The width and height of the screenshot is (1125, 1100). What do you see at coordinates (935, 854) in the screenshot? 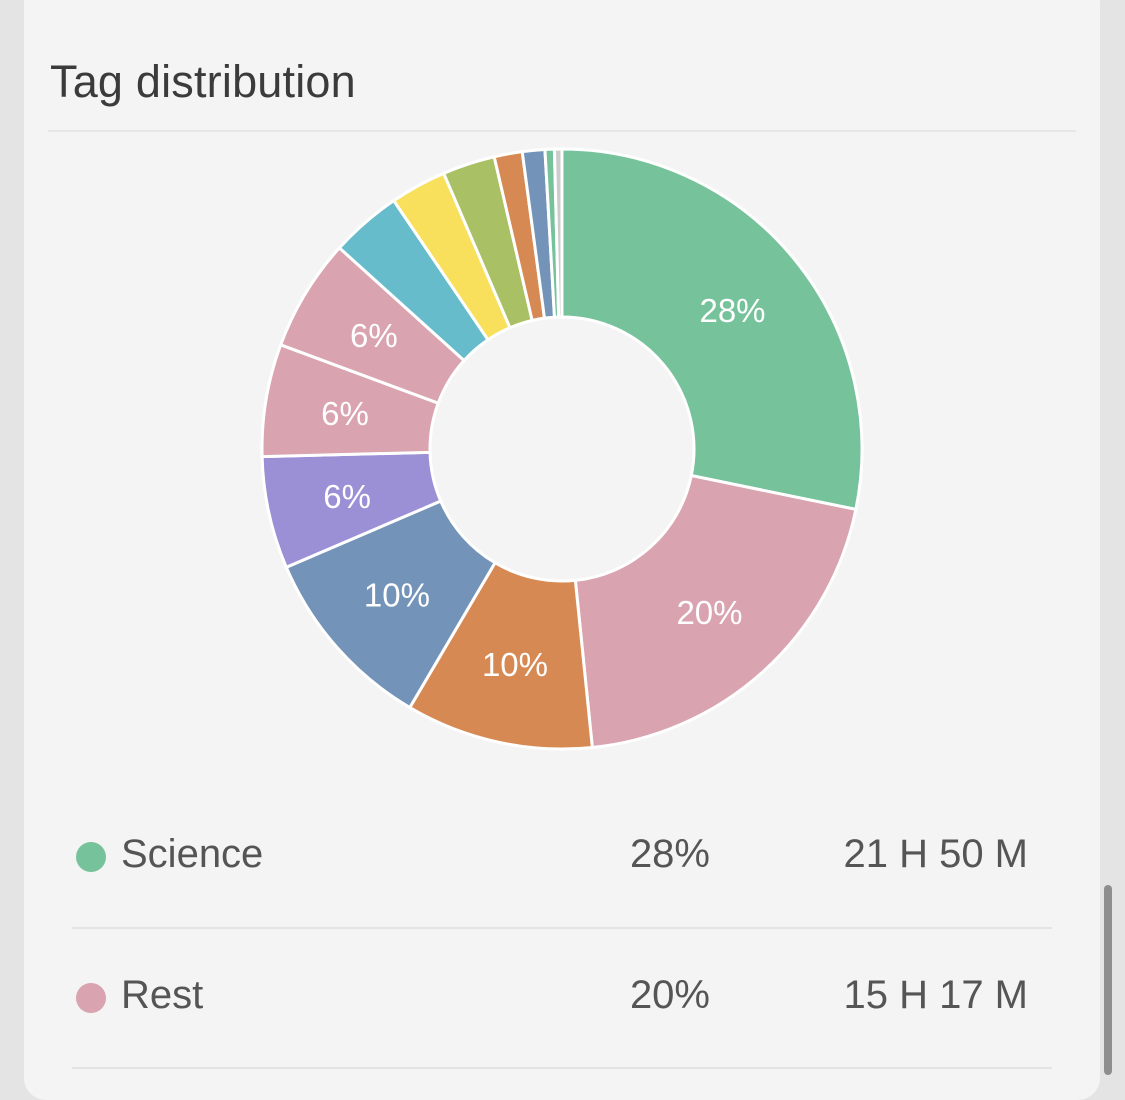
I see `legend-duration: 21 H 50 M` at bounding box center [935, 854].